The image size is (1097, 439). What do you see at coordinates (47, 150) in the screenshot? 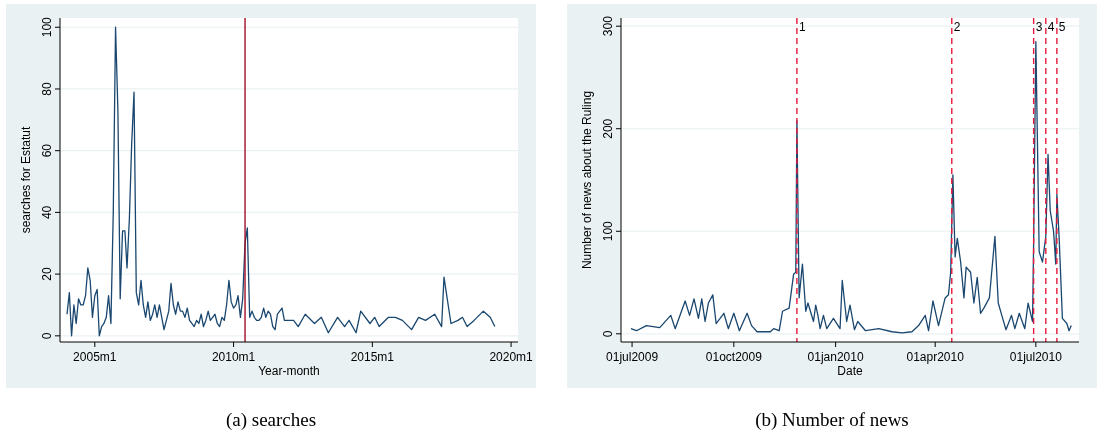
I see `y-tick-label: 60` at bounding box center [47, 150].